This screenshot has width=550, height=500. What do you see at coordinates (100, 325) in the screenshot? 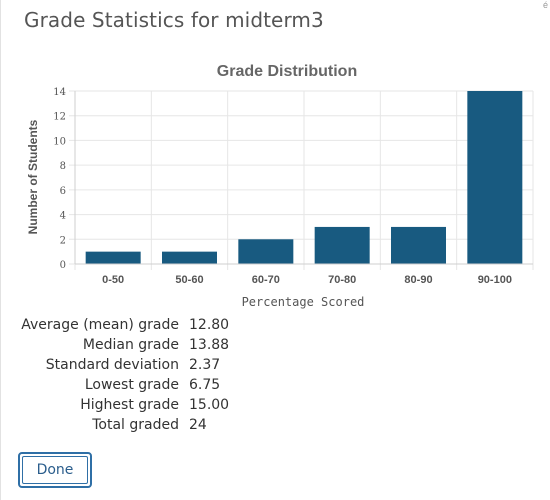
I see `stat-label: Average (mean) grade` at bounding box center [100, 325].